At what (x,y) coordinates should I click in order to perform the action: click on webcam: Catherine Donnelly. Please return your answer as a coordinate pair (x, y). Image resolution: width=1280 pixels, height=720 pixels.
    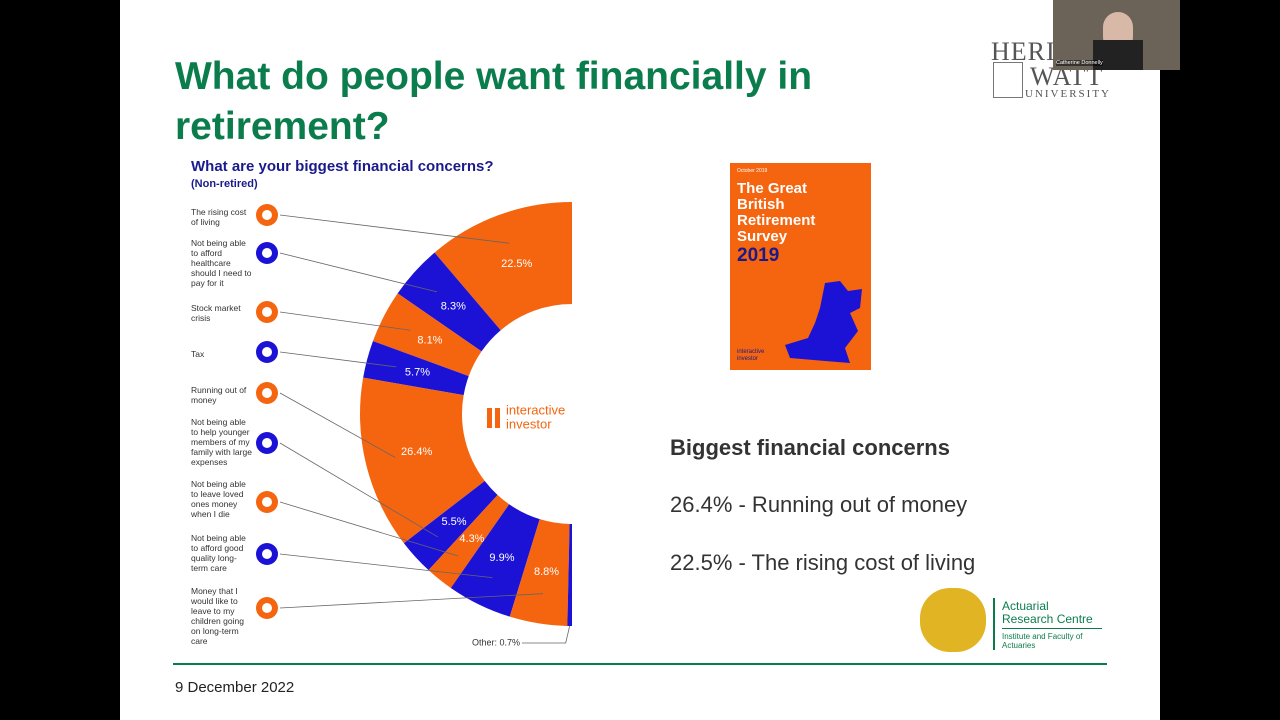
    Looking at the image, I should click on (1116, 35).